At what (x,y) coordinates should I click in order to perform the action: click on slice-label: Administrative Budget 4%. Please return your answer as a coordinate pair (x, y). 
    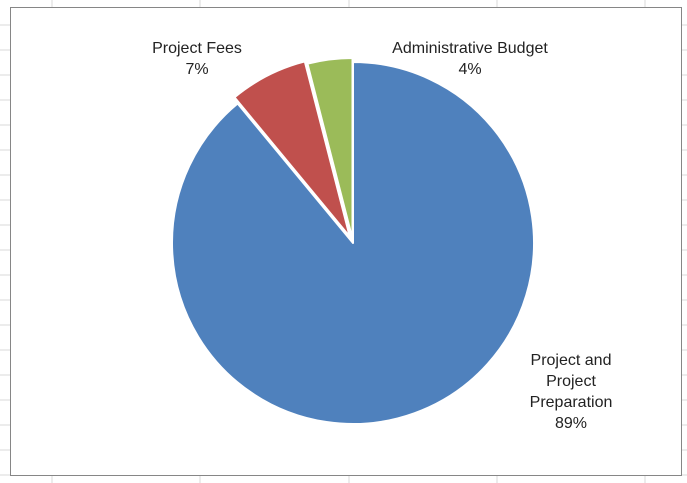
    Looking at the image, I should click on (470, 59).